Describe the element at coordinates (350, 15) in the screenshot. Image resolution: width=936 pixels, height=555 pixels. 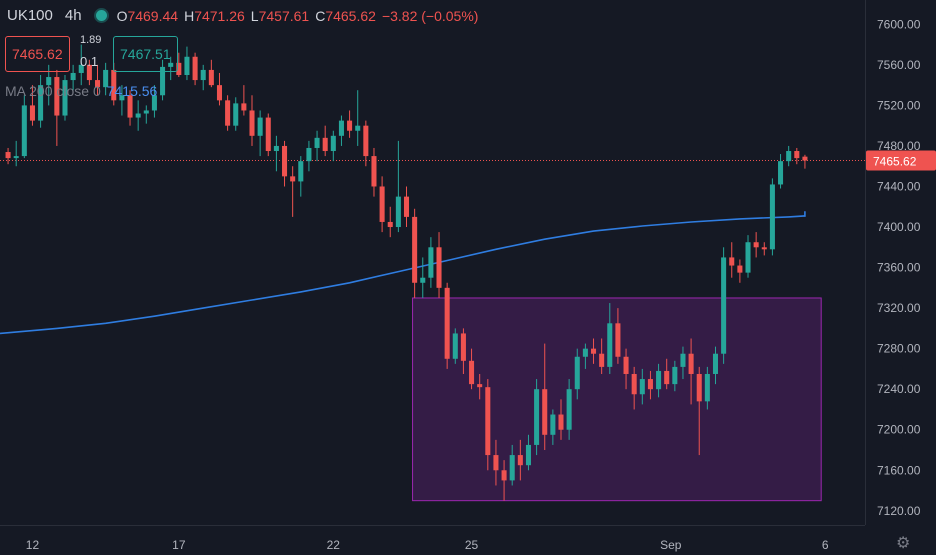
I see `close-value: 7465.62` at that location.